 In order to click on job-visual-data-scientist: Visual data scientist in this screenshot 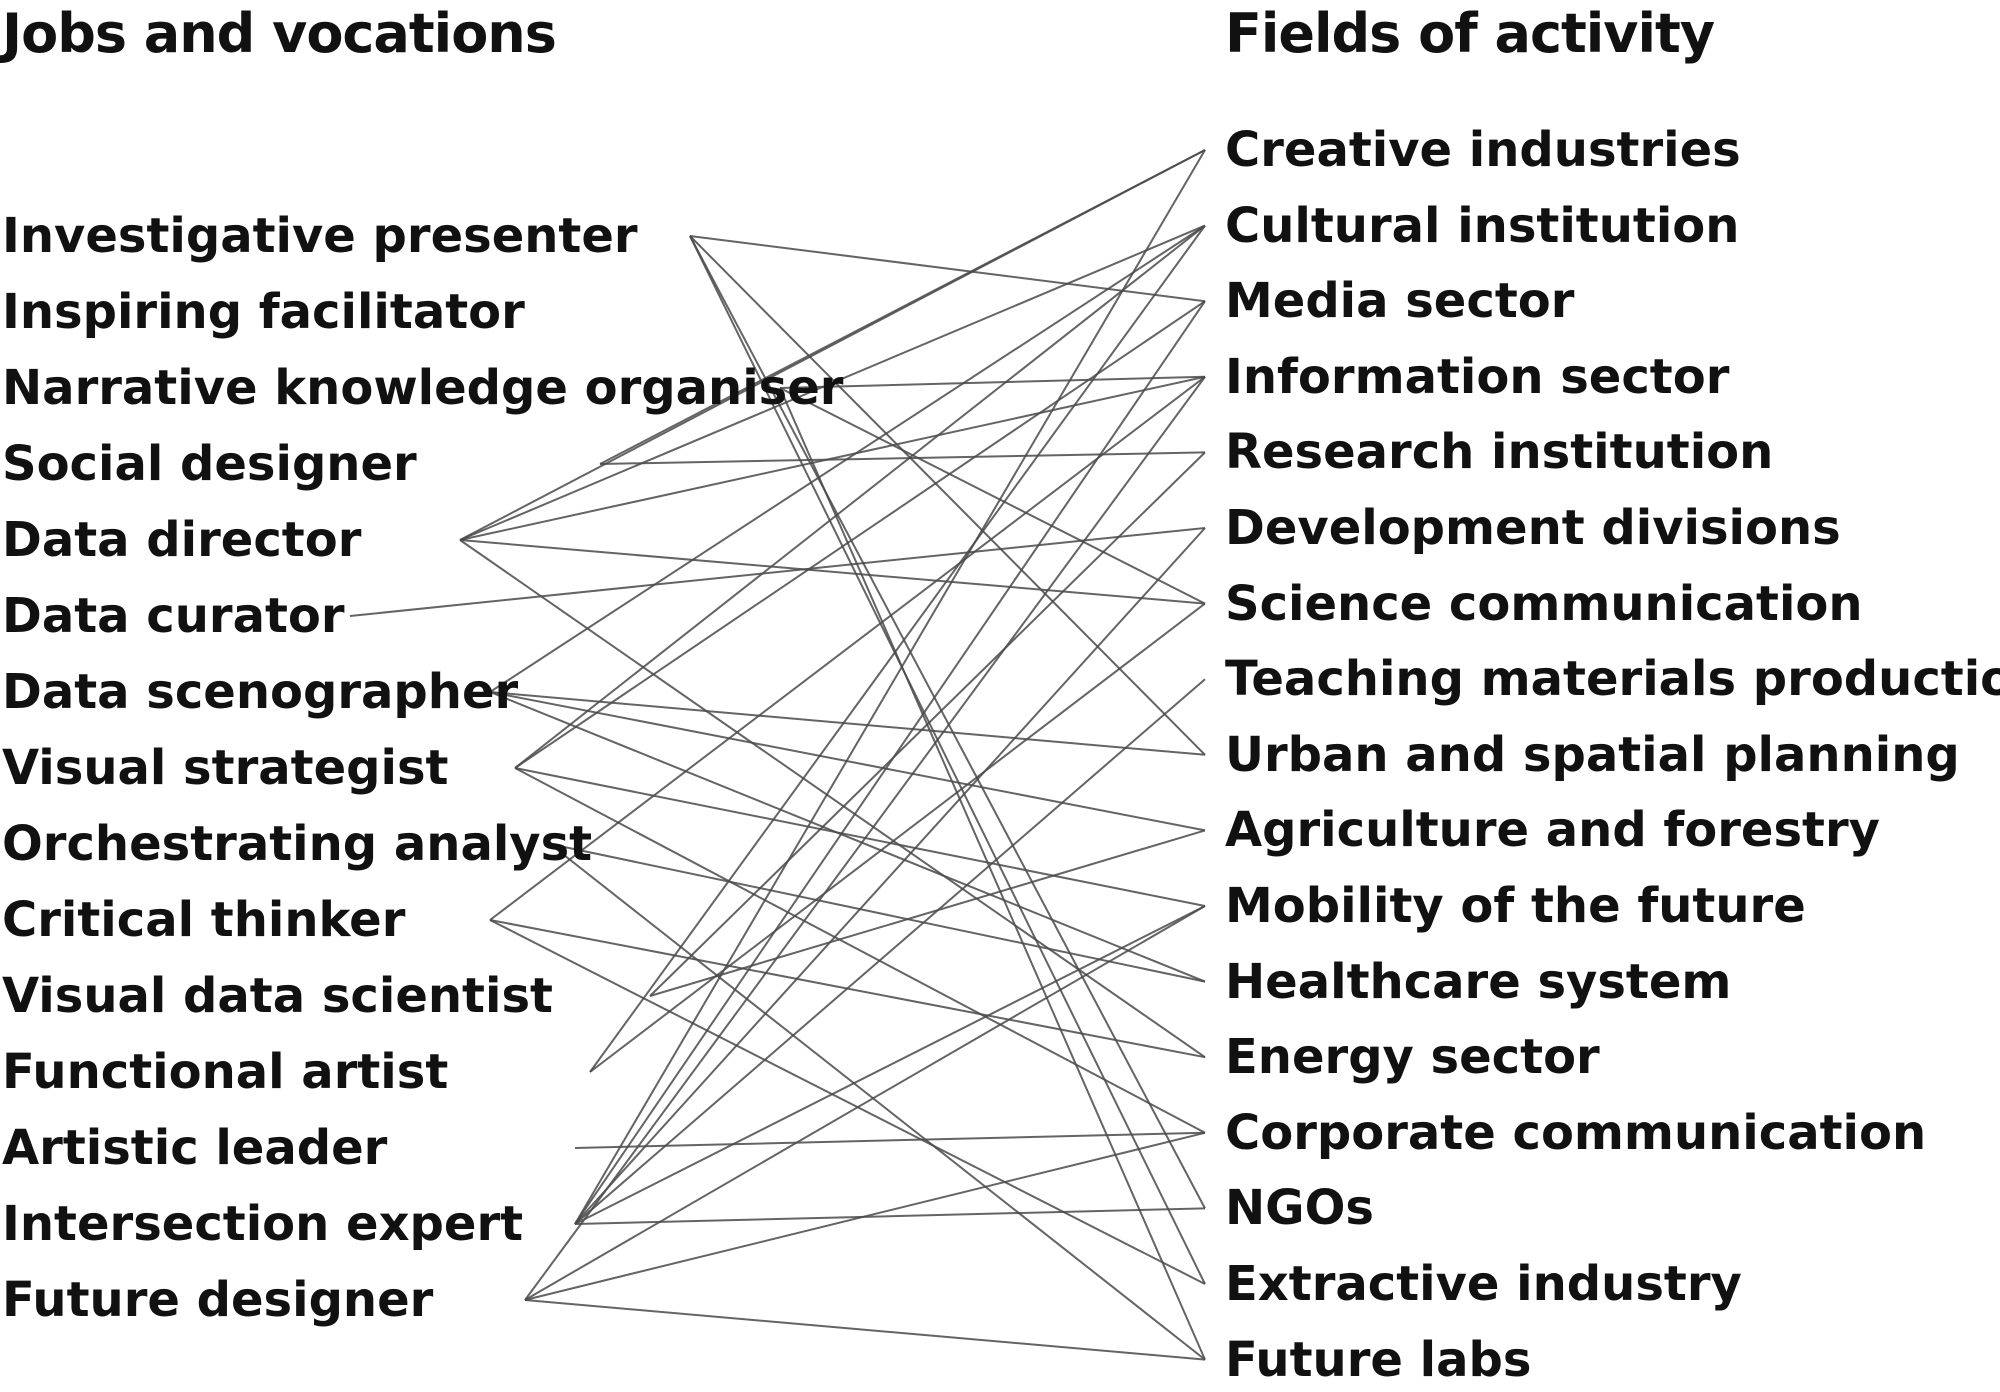, I will do `click(277, 996)`.